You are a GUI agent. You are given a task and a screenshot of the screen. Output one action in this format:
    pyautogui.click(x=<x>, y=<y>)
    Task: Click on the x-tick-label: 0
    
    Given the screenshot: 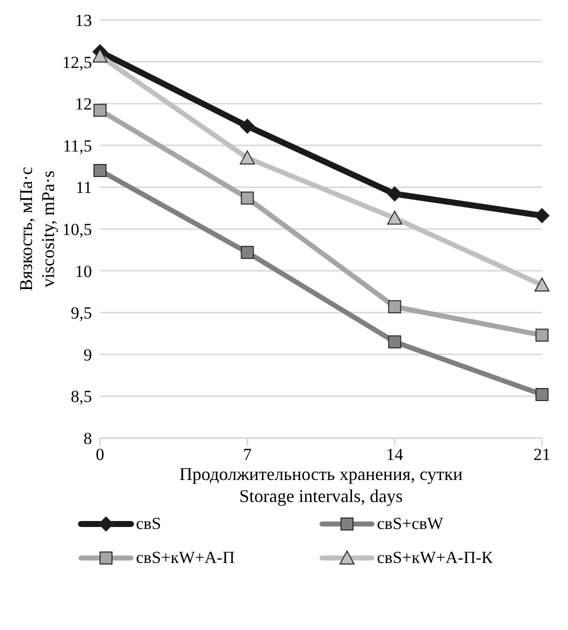 What is the action you would take?
    pyautogui.click(x=100, y=454)
    